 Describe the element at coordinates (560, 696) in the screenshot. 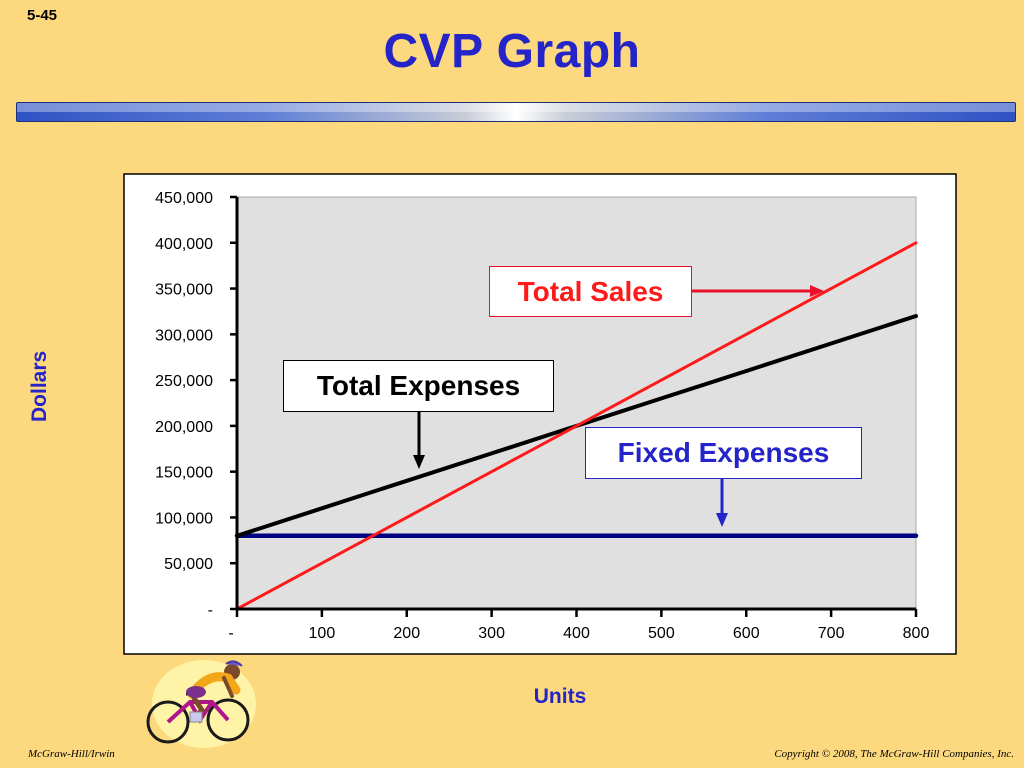

I see `x-axis-title: Units` at that location.